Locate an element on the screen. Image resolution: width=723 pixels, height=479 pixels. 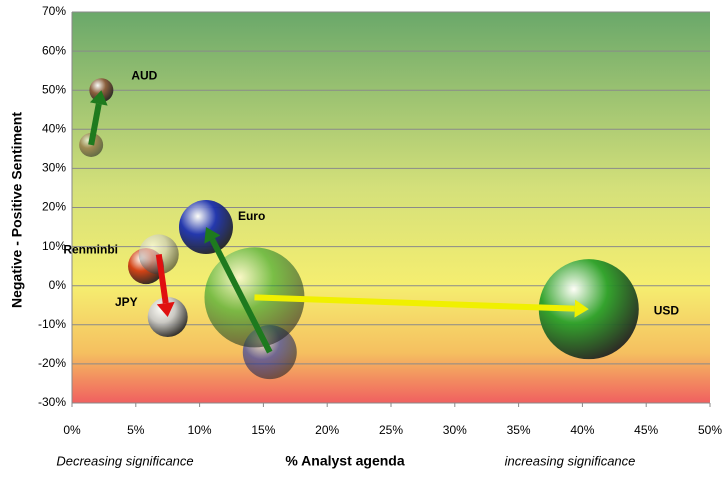
y-tick-label: 50% is located at coordinates (54, 89).